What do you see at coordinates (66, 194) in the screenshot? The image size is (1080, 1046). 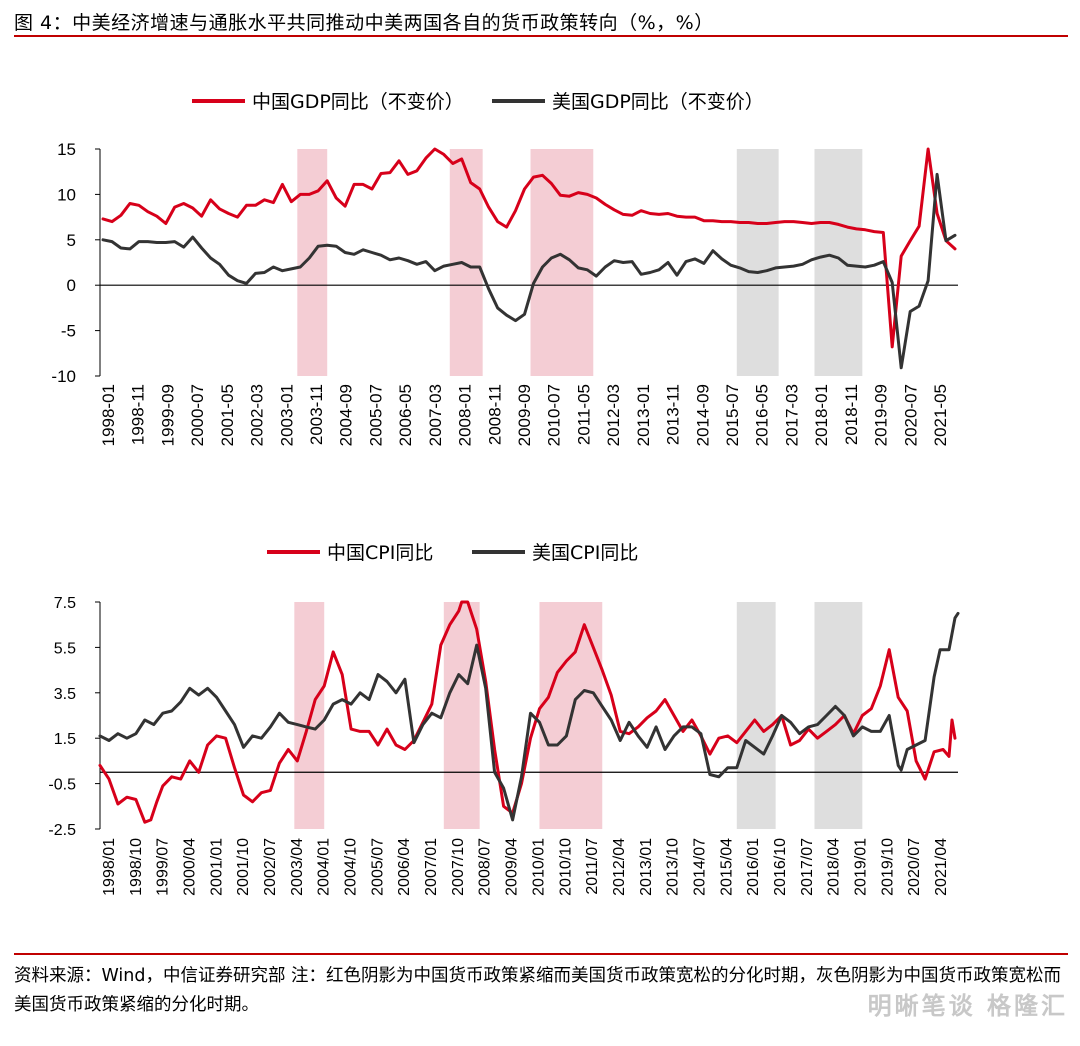 I see `gdp-y-tick-label: 10` at bounding box center [66, 194].